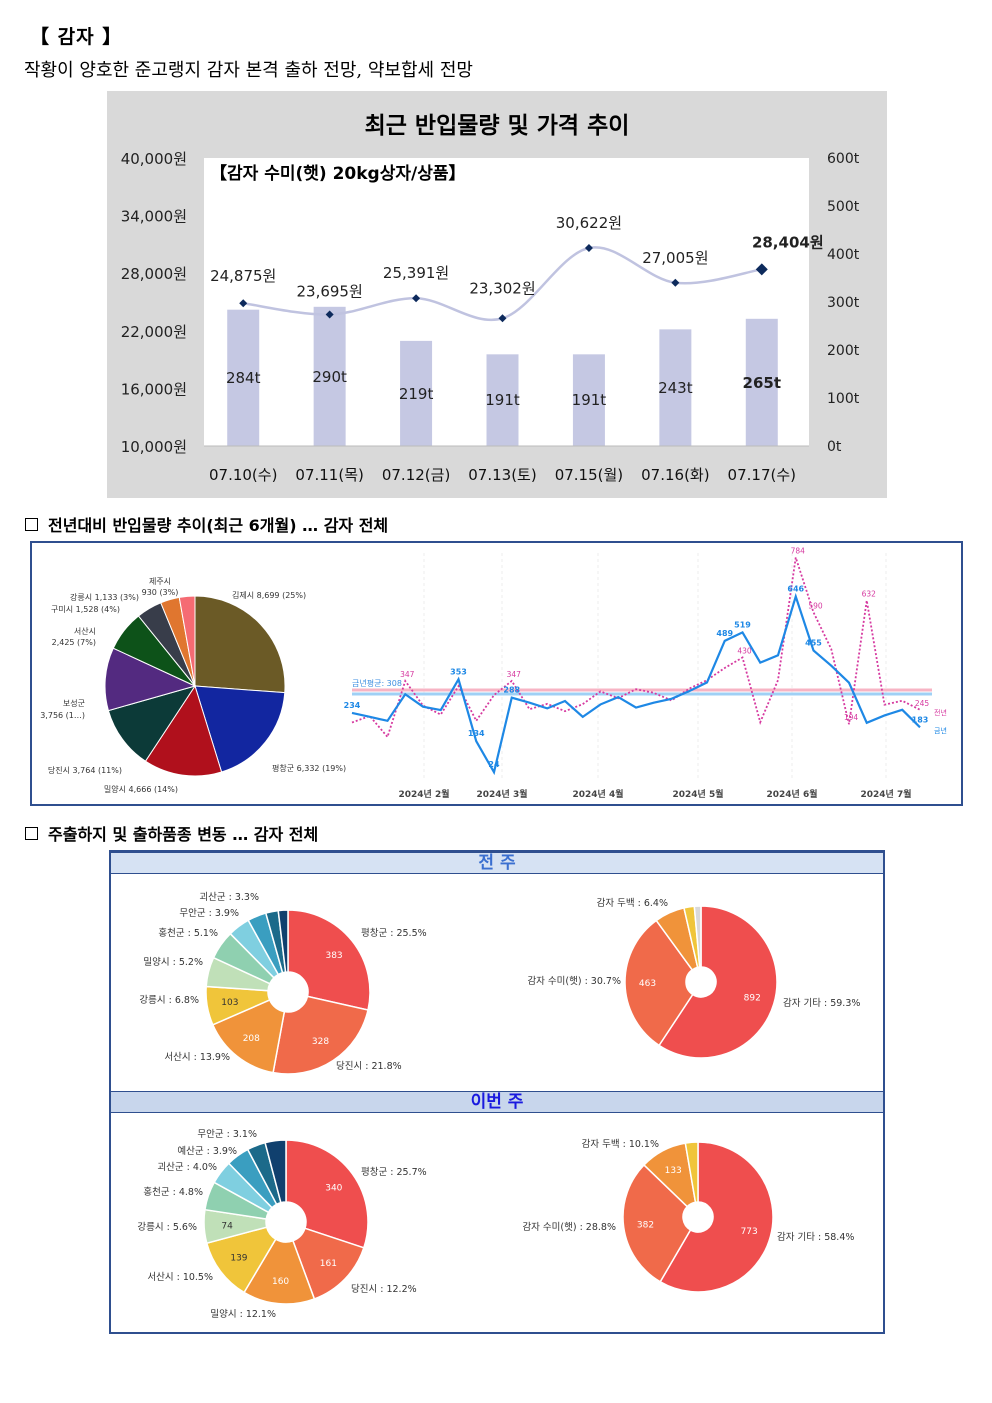 The image size is (992, 1403). Describe the element at coordinates (85, 631) in the screenshot. I see `region-pie-label: 서산시` at that location.